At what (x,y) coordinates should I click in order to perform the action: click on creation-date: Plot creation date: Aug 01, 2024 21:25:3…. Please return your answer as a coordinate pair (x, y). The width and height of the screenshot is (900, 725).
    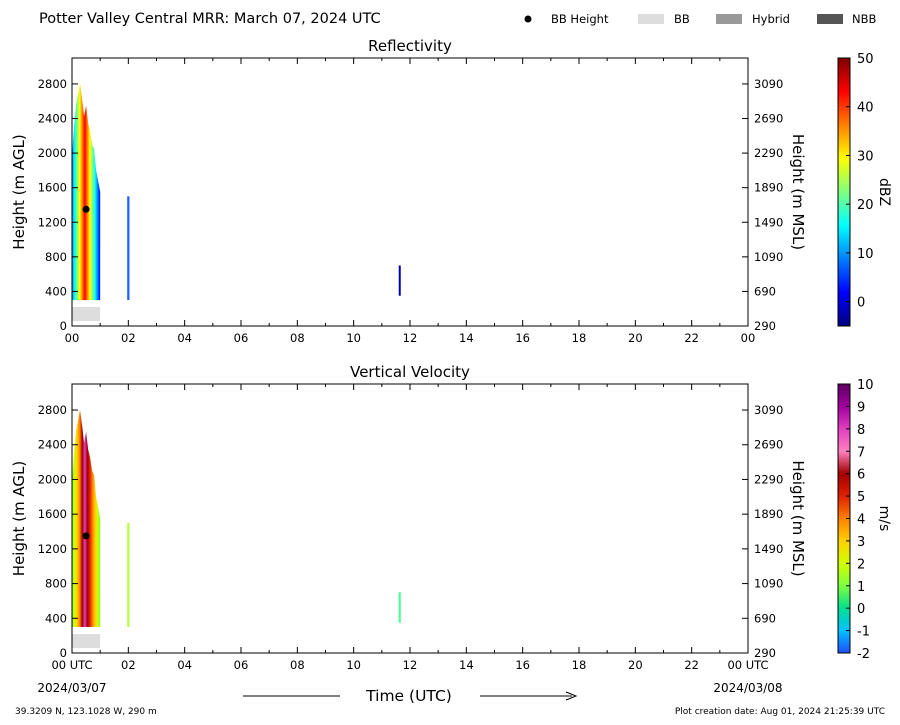
    Looking at the image, I should click on (780, 712).